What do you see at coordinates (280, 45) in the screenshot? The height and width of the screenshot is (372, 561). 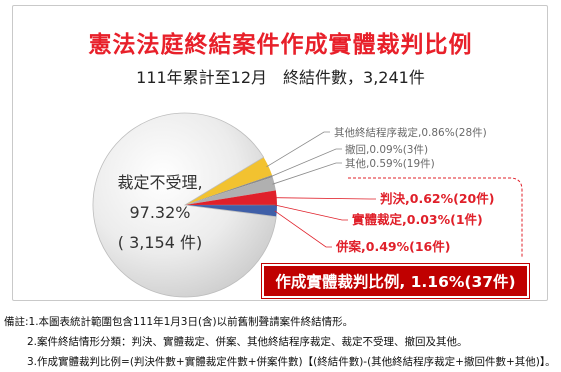 I see `chart-title: 憲法法庭終結案件作成實體裁判比例` at bounding box center [280, 45].